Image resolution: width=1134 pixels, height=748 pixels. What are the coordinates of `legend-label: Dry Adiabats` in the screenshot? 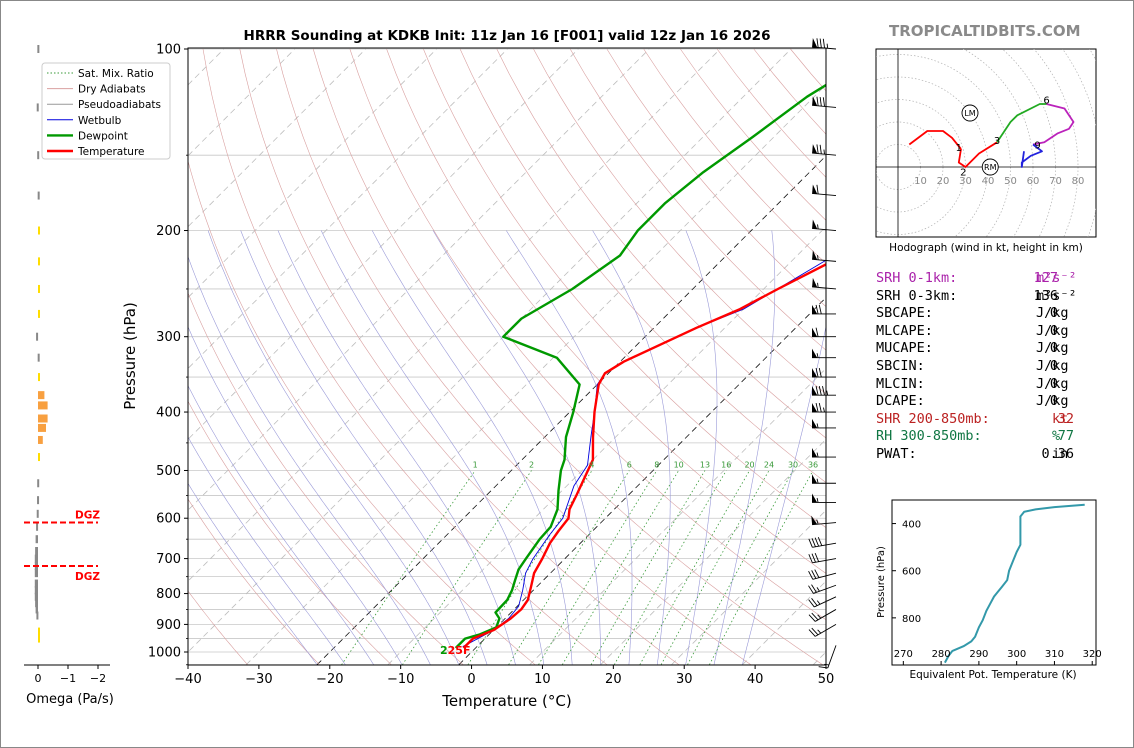 It's located at (112, 90).